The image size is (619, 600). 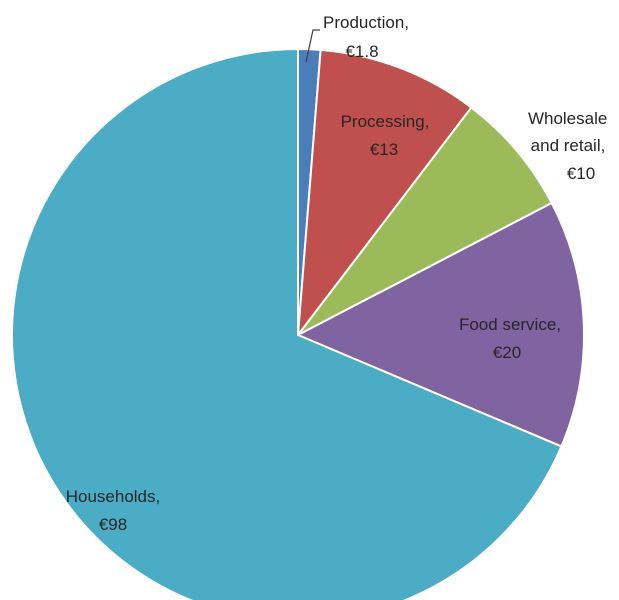 What do you see at coordinates (385, 121) in the screenshot?
I see `label-processing: Processing,` at bounding box center [385, 121].